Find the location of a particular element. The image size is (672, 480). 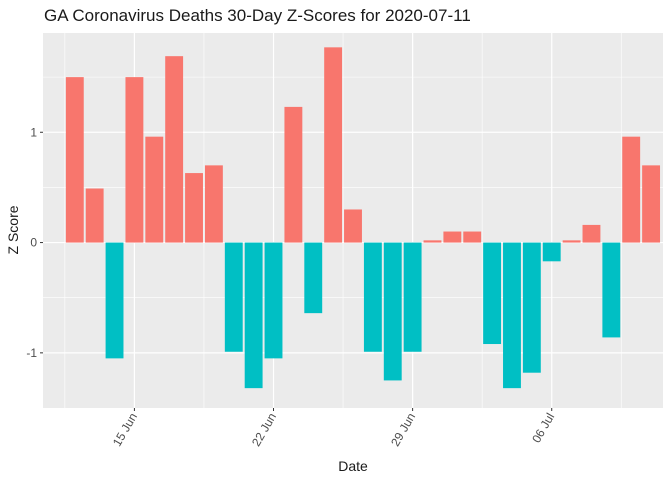

x-tick-label: 22 Jun is located at coordinates (264, 430).